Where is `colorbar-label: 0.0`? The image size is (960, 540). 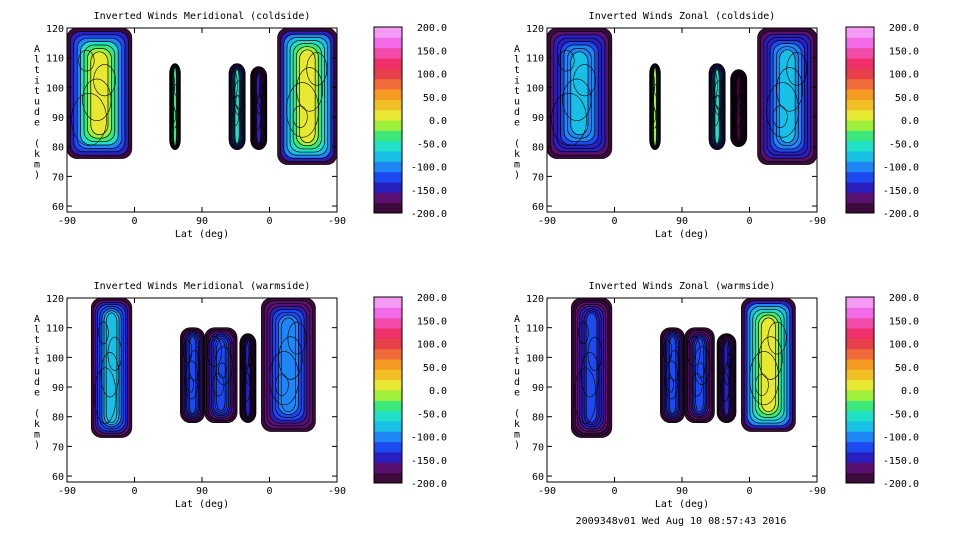
colorbar-label: 0.0 is located at coordinates (438, 391).